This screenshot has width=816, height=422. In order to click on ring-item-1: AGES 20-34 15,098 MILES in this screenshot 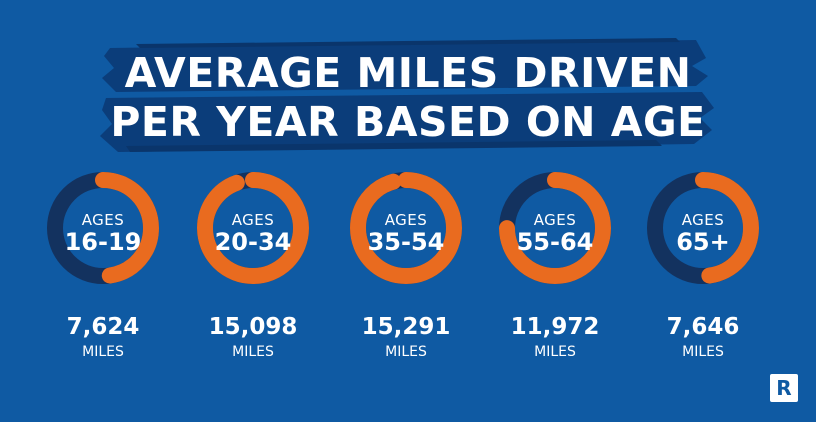, I will do `click(253, 268)`.